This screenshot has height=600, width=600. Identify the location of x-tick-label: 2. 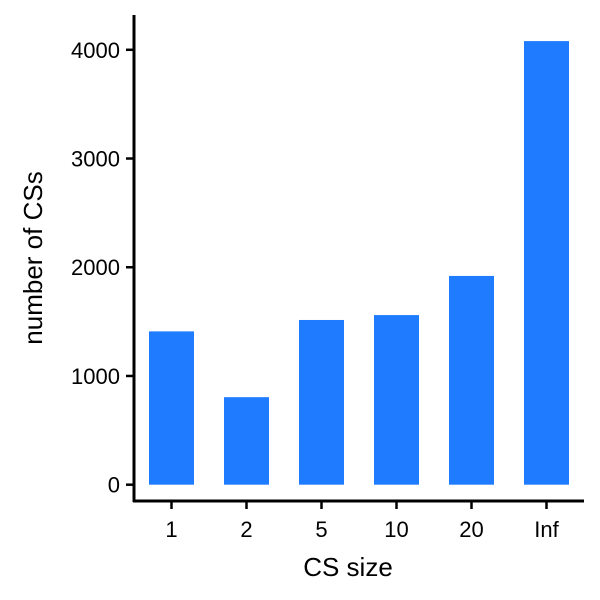
(246, 529).